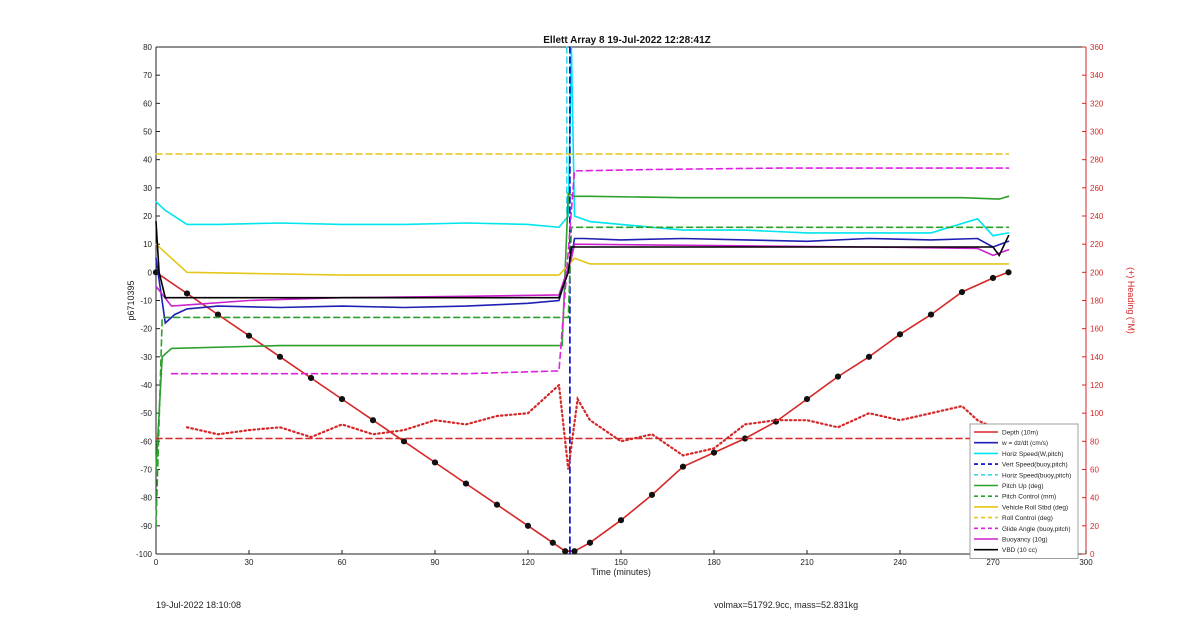  What do you see at coordinates (1097, 103) in the screenshot?
I see `y-right-tick-label: 320` at bounding box center [1097, 103].